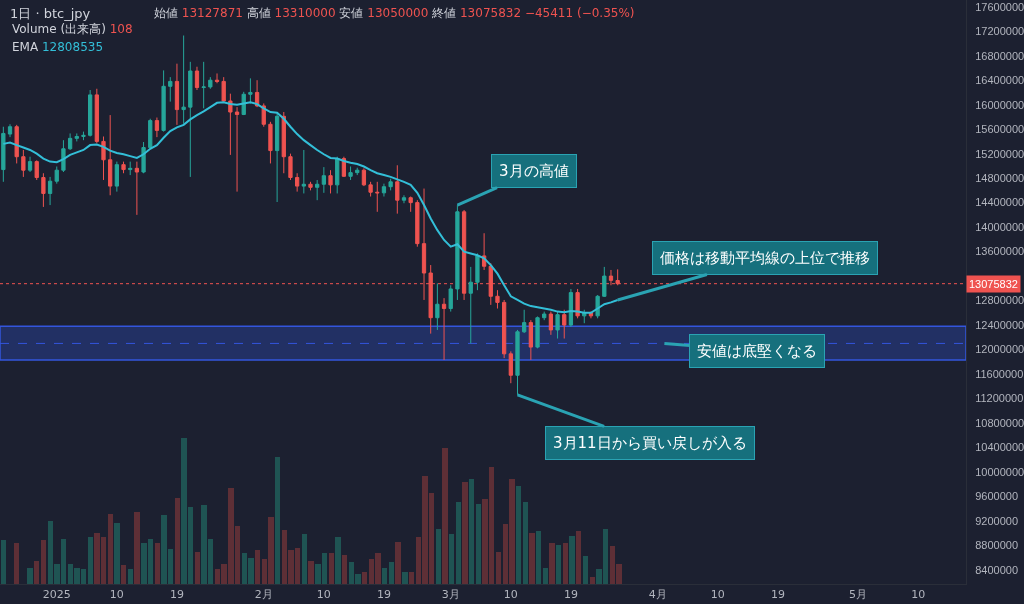 The image size is (1024, 604). I want to click on y-tick-label: 8400000, so click(997, 569).